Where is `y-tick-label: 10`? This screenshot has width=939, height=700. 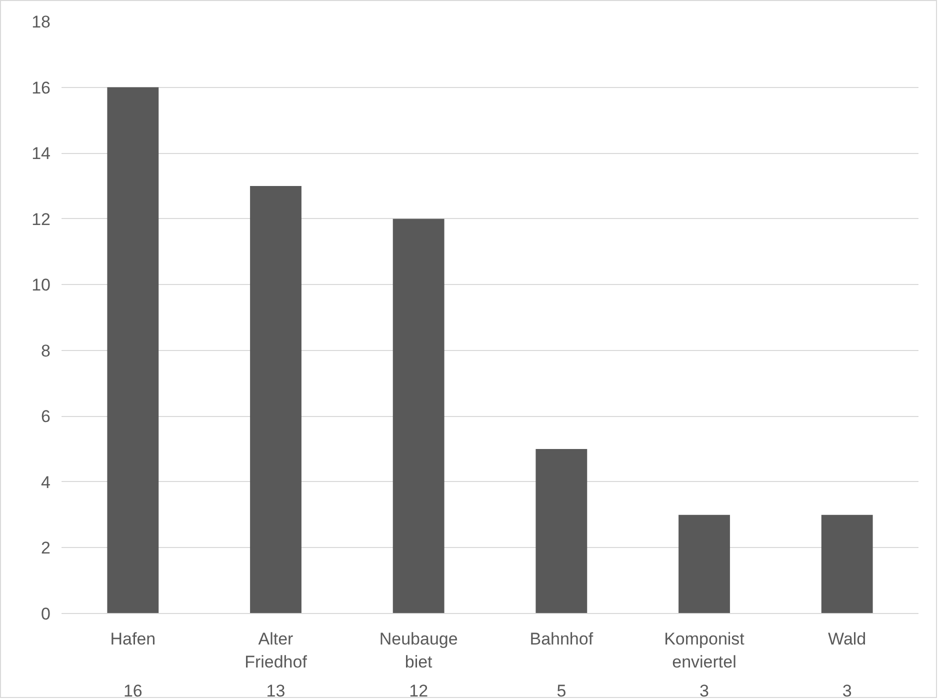
y-tick-label: 10 is located at coordinates (41, 285).